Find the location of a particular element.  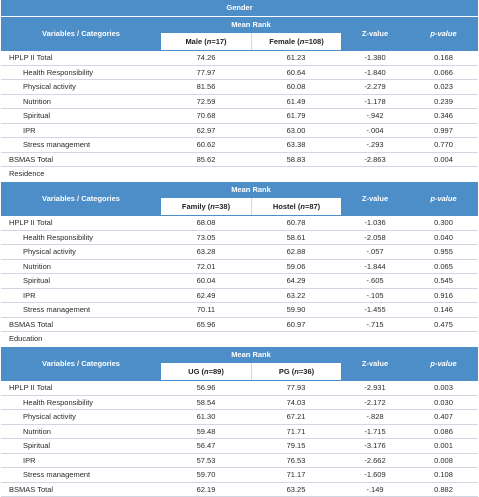

p-value: 0.004 is located at coordinates (443, 159).